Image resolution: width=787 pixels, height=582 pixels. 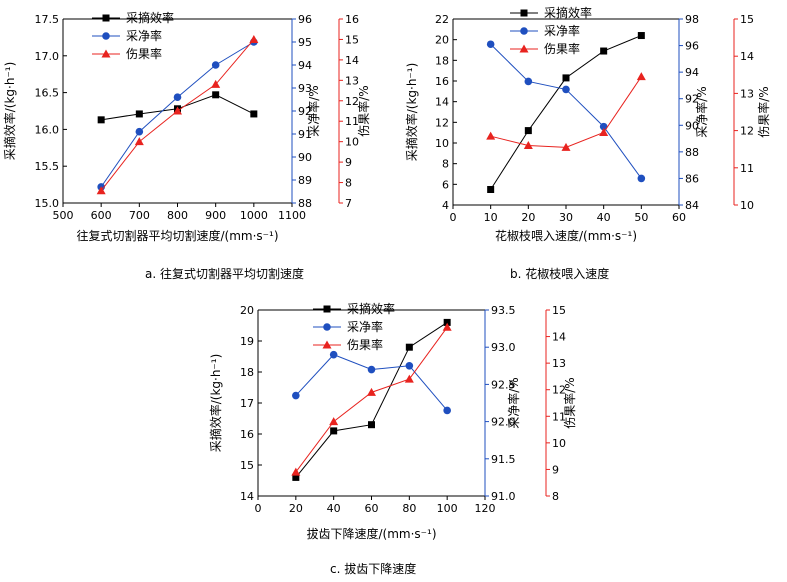 What do you see at coordinates (247, 496) in the screenshot?
I see `y1-tick-label: 14` at bounding box center [247, 496].